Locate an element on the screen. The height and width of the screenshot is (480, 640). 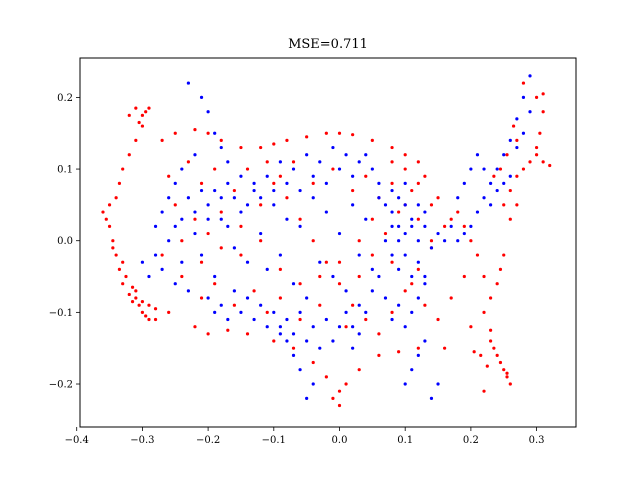
x-axis: −0.4 −0.3 −0.2 −0.1 0.0 0.1 0.2 0.3 is located at coordinates (305, 436).